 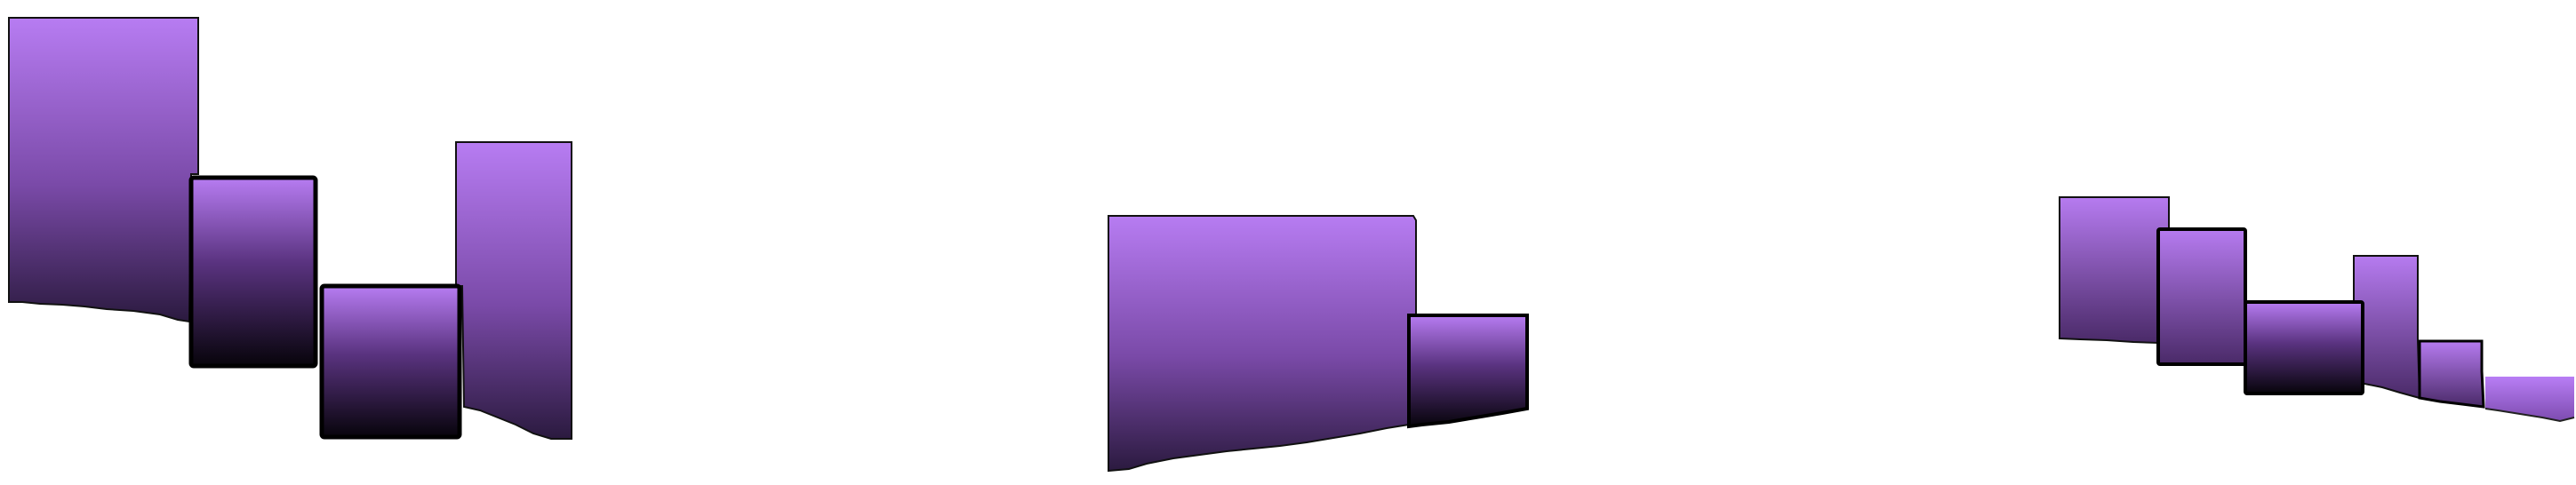 I want to click on left-right-block, so click(x=513, y=290).